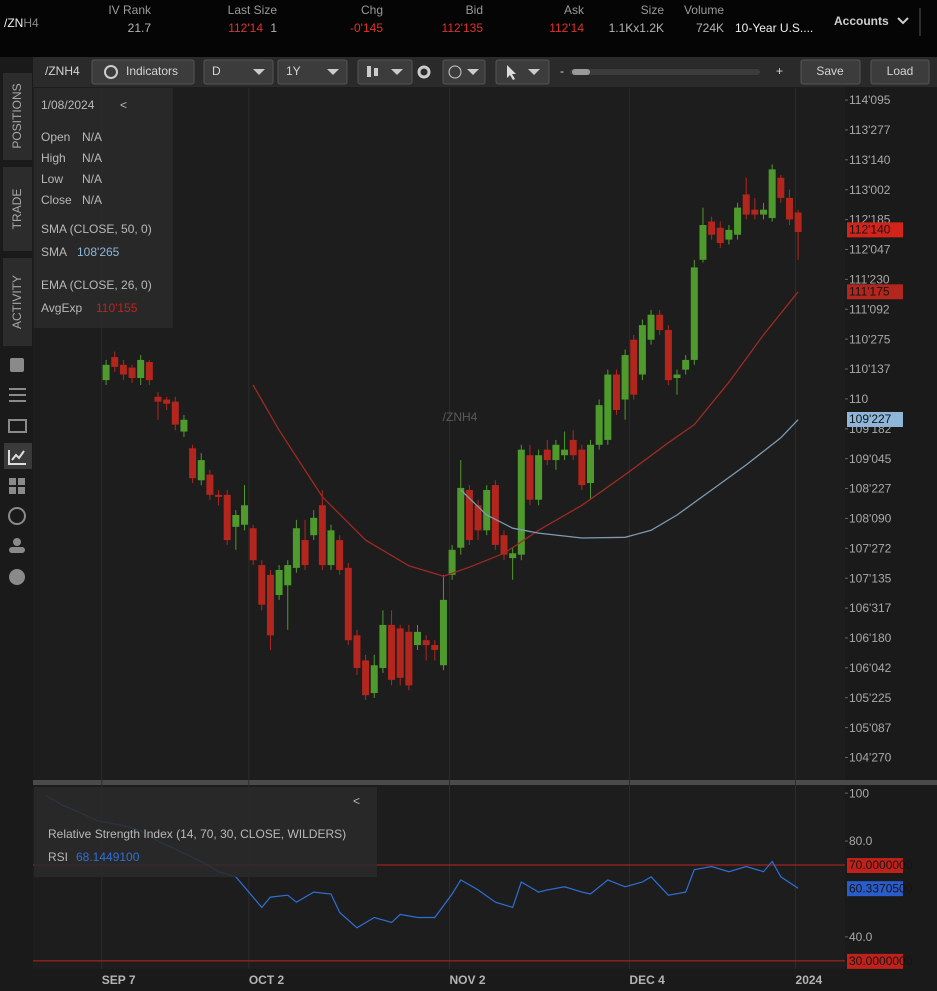  I want to click on side-tab-label: ACTIVITY, so click(17, 302).